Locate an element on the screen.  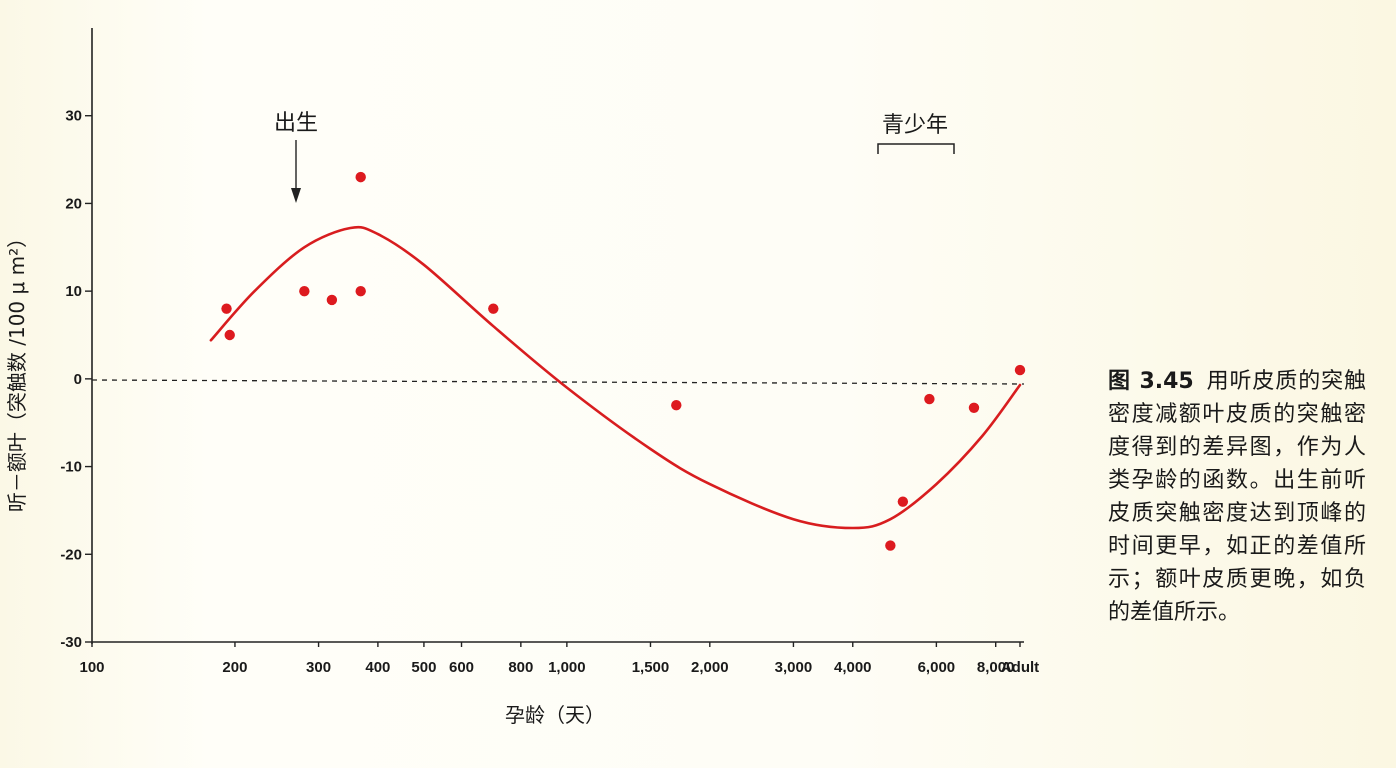
x-tick-label: 1,000 is located at coordinates (567, 667).